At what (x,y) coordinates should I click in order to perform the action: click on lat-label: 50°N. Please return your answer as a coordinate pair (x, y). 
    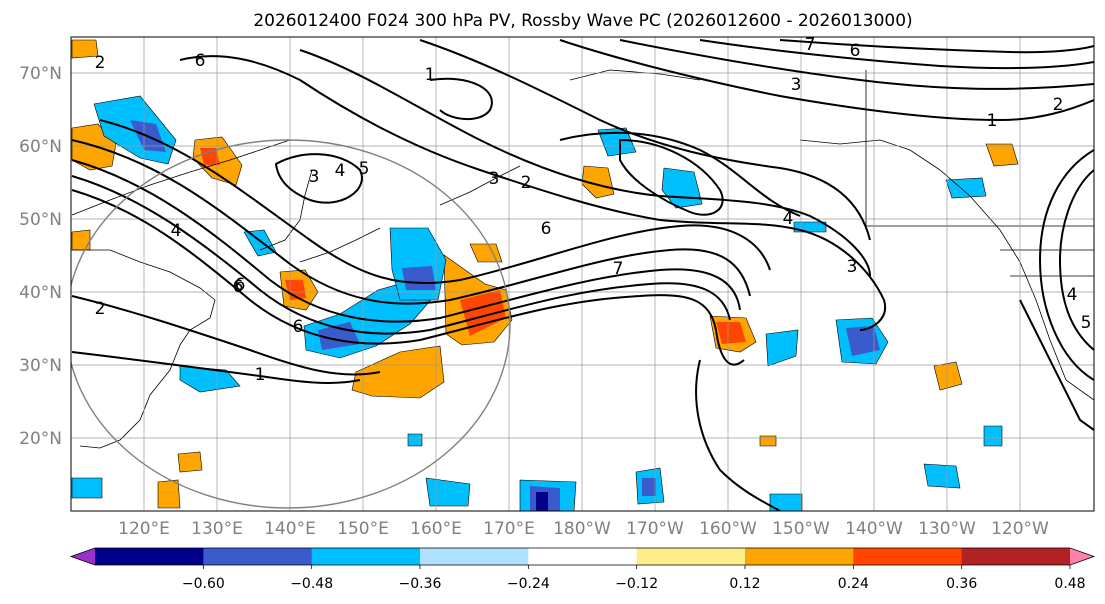
    Looking at the image, I should click on (40, 220).